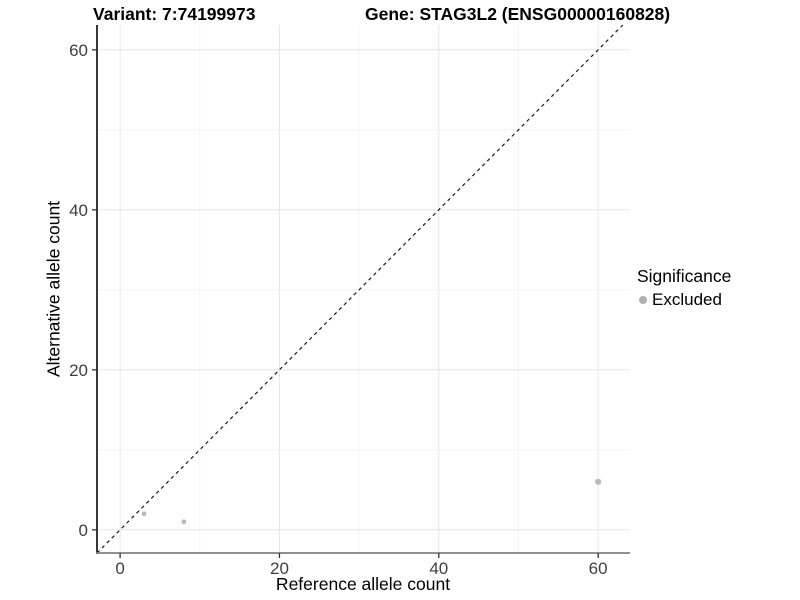 The width and height of the screenshot is (800, 600). I want to click on legend: Significance Excluded, so click(684, 288).